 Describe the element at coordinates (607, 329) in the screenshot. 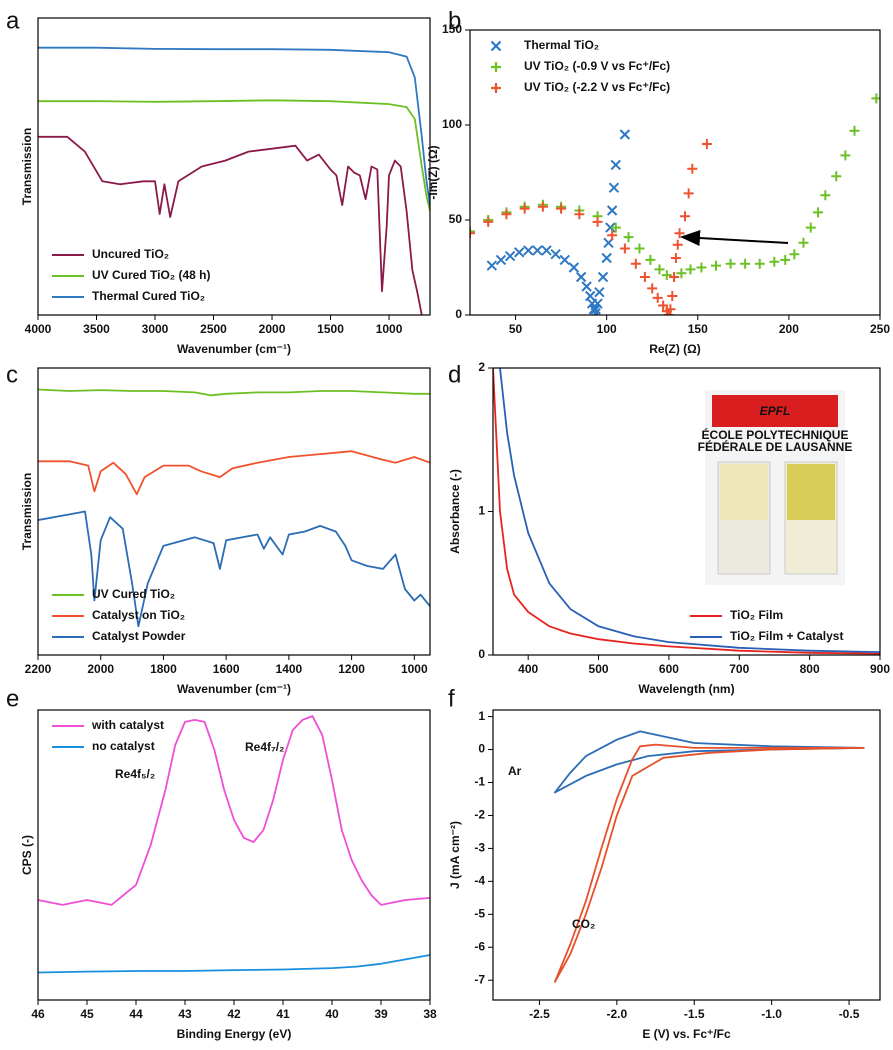

I see `x-tick-label: 100` at that location.